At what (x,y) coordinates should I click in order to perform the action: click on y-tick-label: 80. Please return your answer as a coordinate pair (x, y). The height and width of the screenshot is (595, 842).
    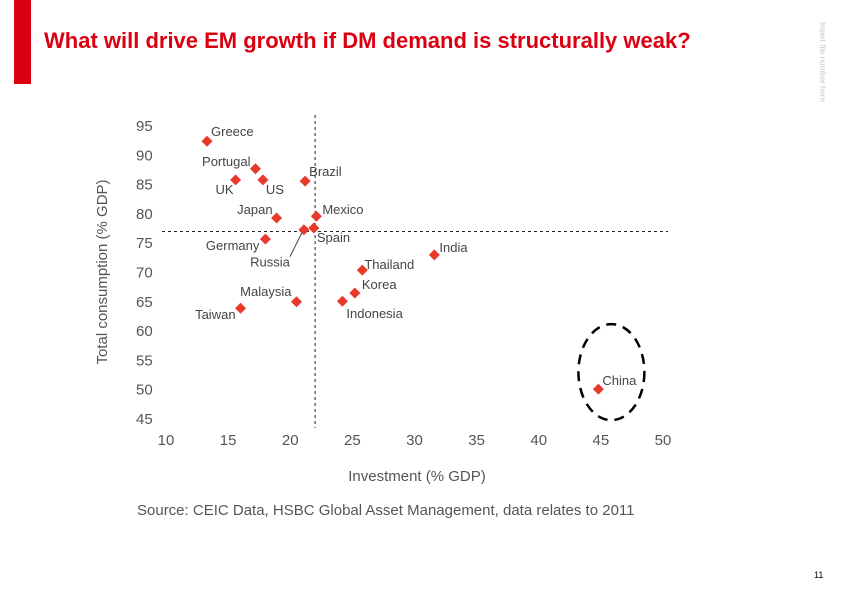
    Looking at the image, I should click on (144, 214).